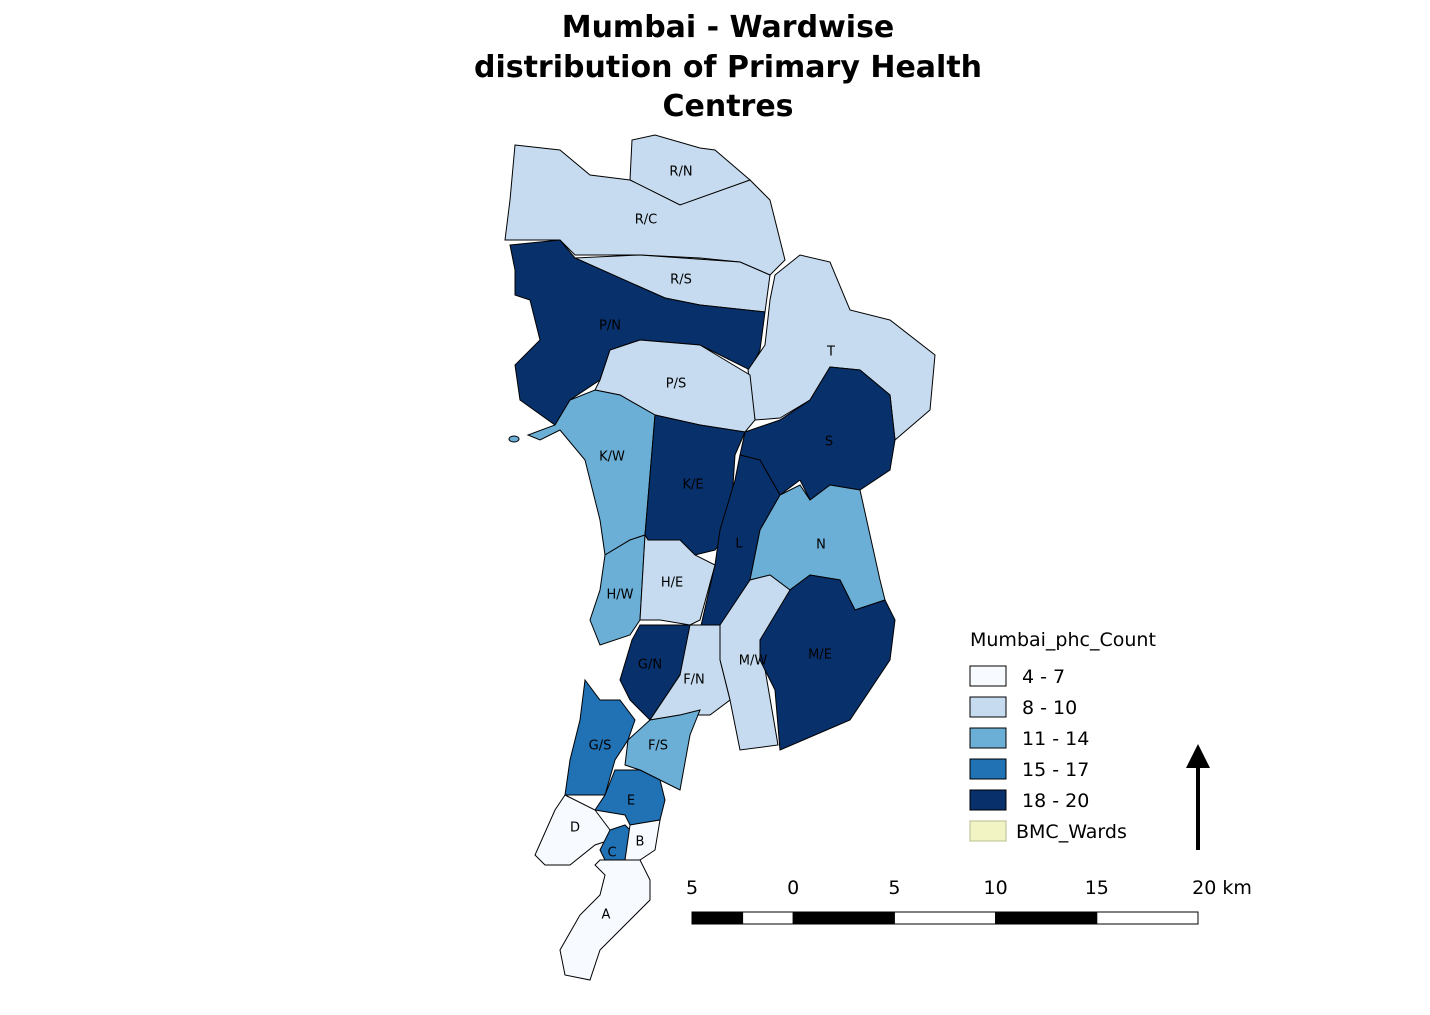  What do you see at coordinates (829, 442) in the screenshot?
I see `ward-label: S` at bounding box center [829, 442].